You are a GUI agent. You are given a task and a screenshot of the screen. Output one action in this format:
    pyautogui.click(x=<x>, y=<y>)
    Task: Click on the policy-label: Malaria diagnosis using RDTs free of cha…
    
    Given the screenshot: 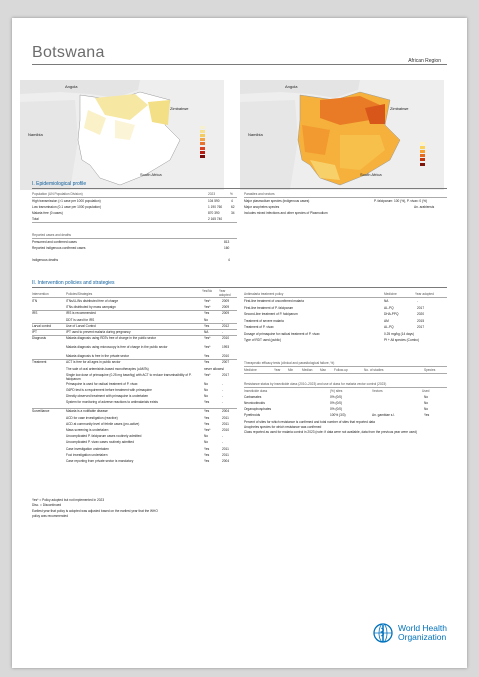 What is the action you would take?
    pyautogui.click(x=111, y=338)
    